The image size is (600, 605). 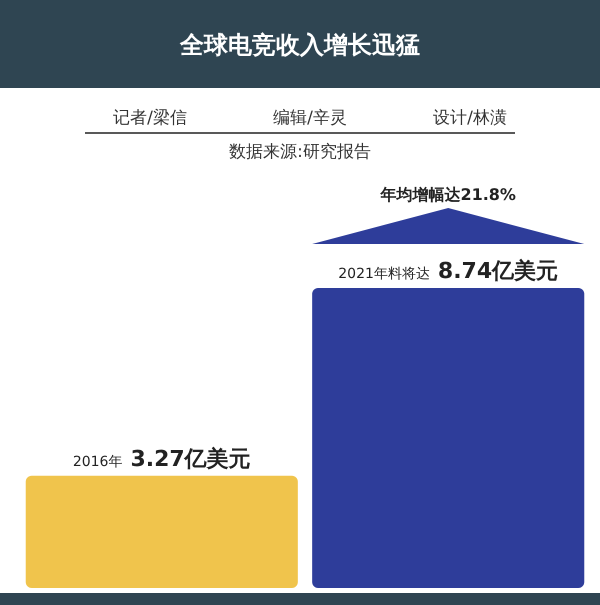 What do you see at coordinates (190, 459) in the screenshot?
I see `data-label: 3.27亿美元` at bounding box center [190, 459].